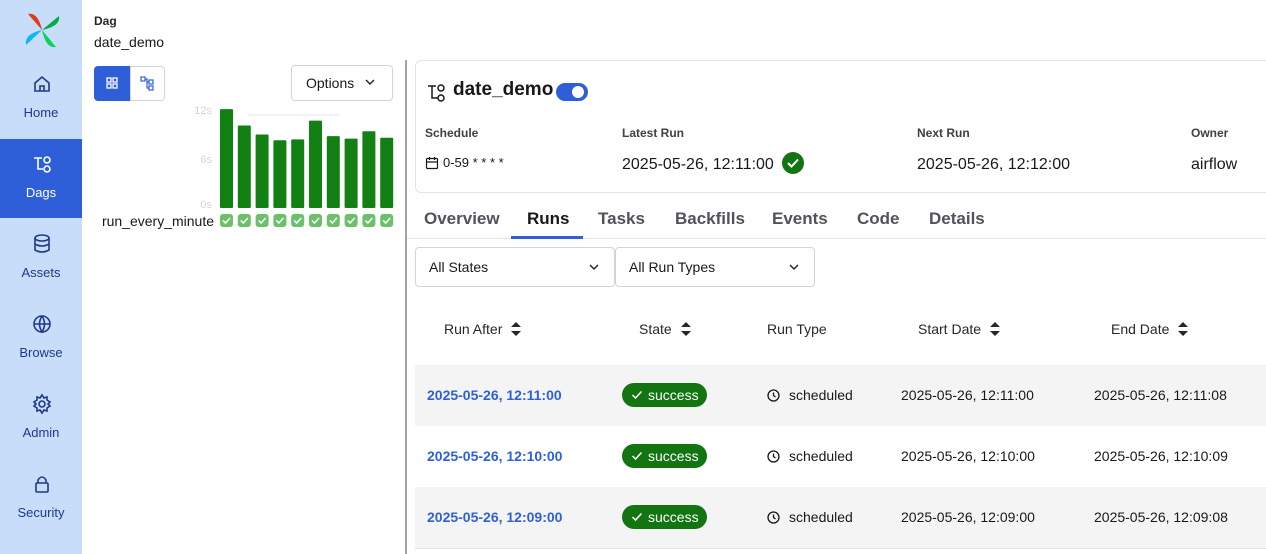 This screenshot has height=554, width=1266. I want to click on pause-toggle, so click(572, 92).